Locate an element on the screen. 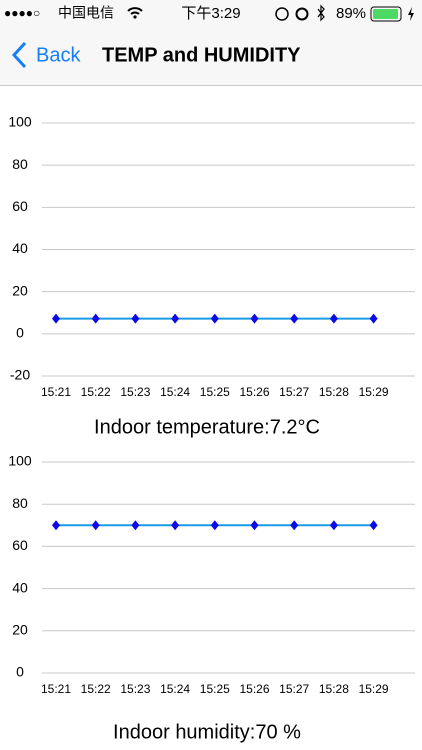 This screenshot has height=750, width=422. wifi-icon is located at coordinates (135, 11).